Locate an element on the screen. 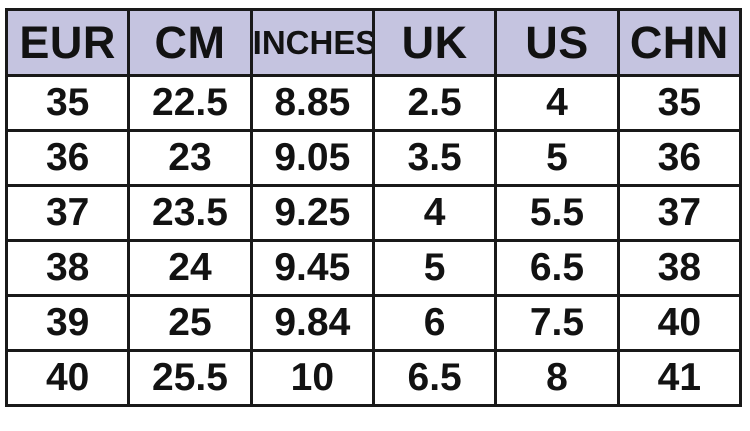 The image size is (750, 431). table-row: 35 22.5 8.85 2.5 4 35 is located at coordinates (373, 103).